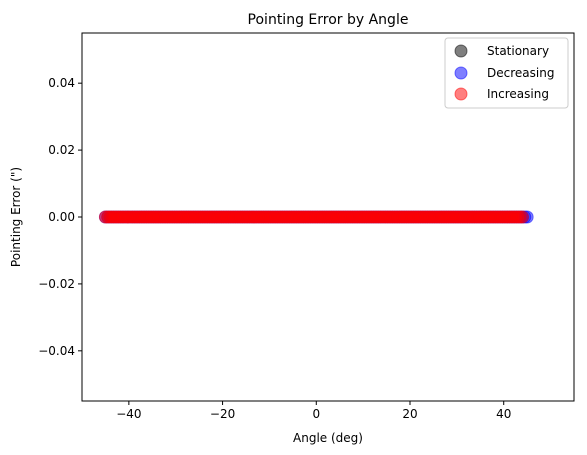 The image size is (587, 455). What do you see at coordinates (518, 94) in the screenshot?
I see `legend-label-increasing: Increasing` at bounding box center [518, 94].